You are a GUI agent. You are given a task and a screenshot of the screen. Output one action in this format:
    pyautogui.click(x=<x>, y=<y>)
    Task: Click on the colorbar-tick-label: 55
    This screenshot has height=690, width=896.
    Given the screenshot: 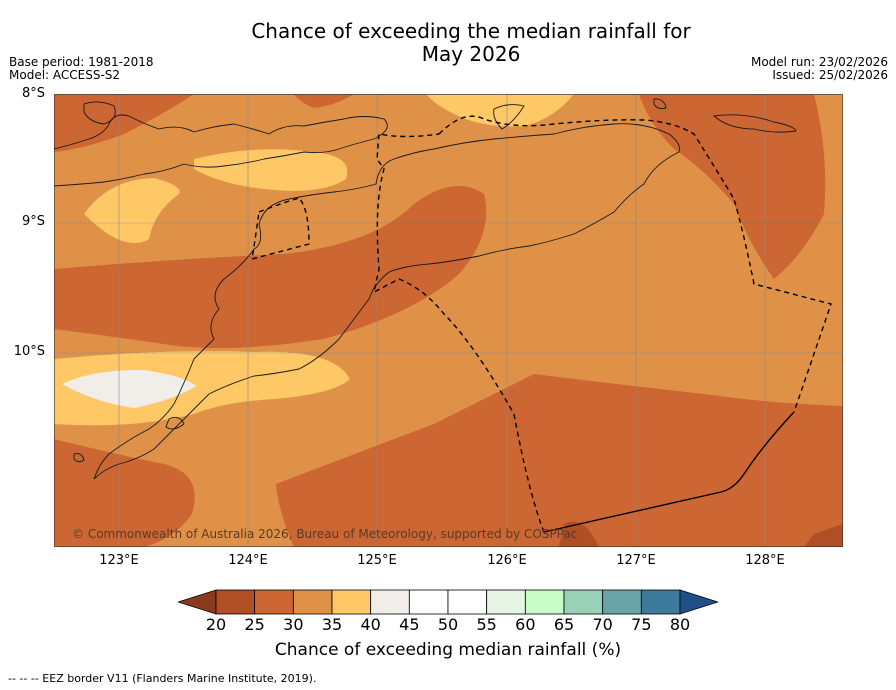 What is the action you would take?
    pyautogui.click(x=486, y=624)
    